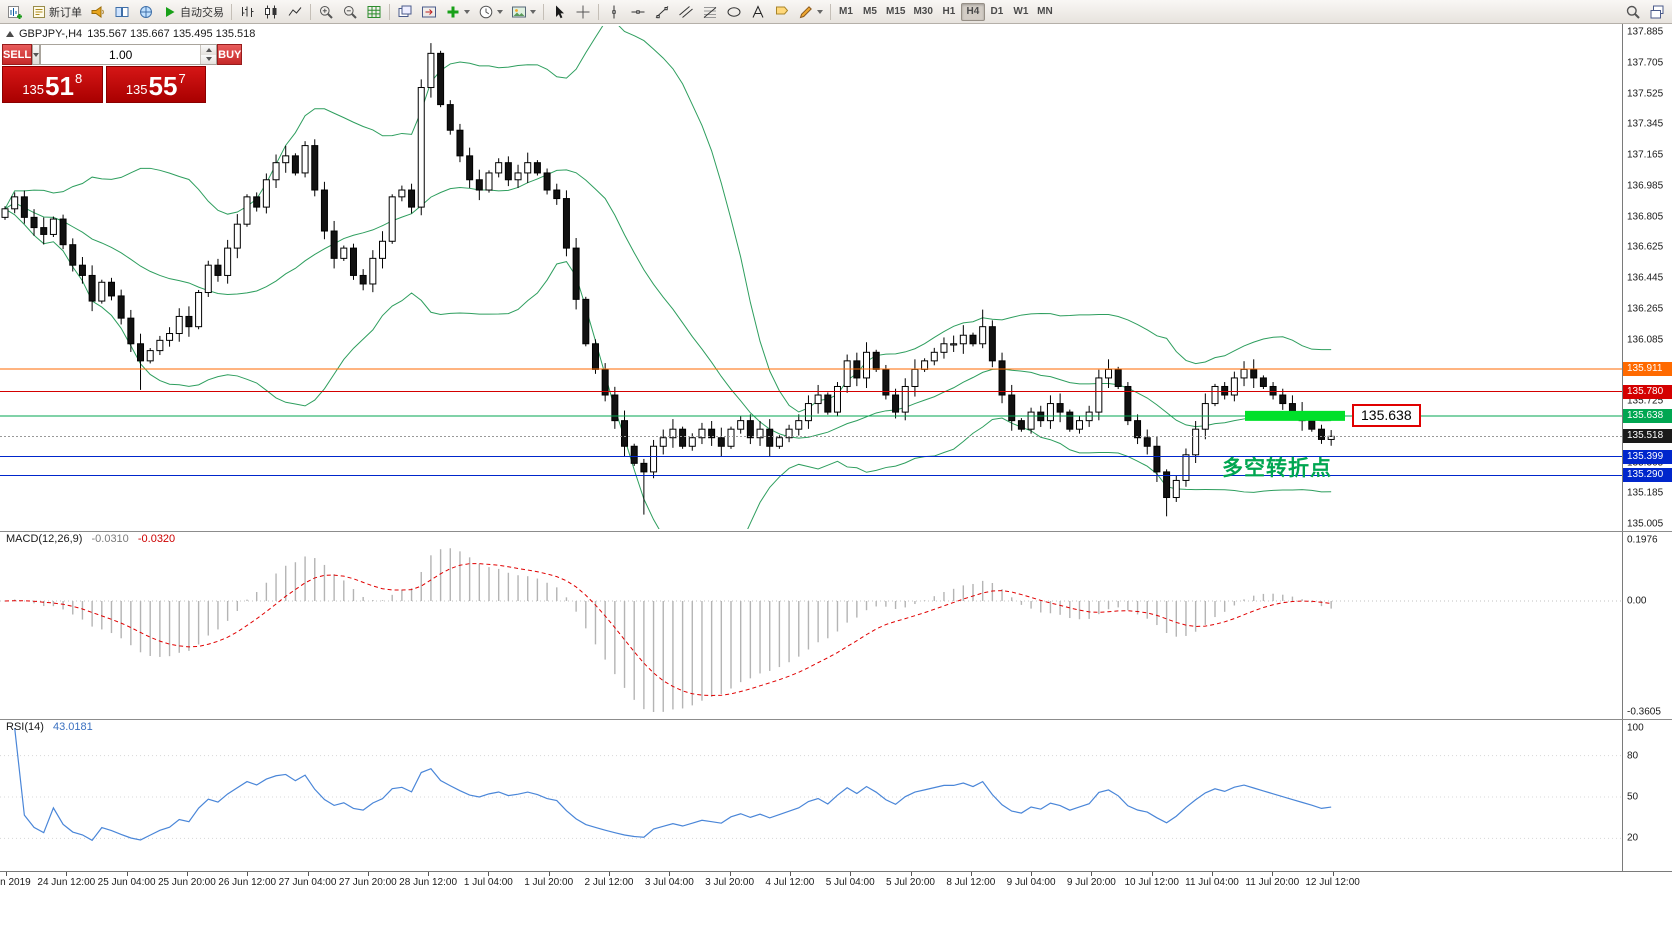  I want to click on scale-label: 136.985, so click(1645, 186).